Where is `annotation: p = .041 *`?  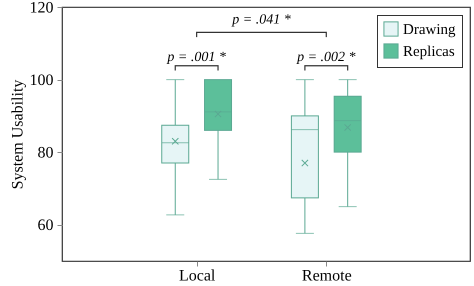 annotation: p = .041 * is located at coordinates (261, 20).